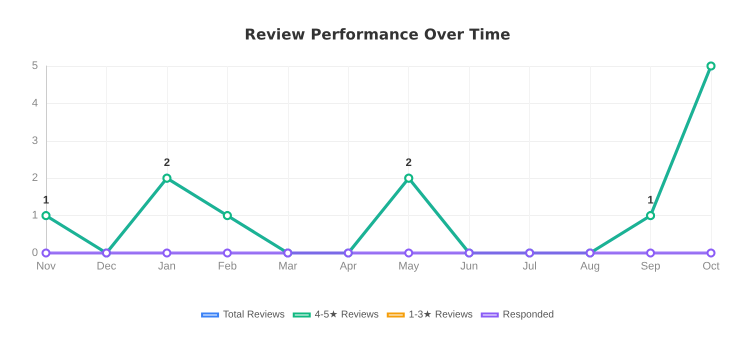 Image resolution: width=755 pixels, height=345 pixels. What do you see at coordinates (528, 315) in the screenshot?
I see `legend-label: Responded` at bounding box center [528, 315].